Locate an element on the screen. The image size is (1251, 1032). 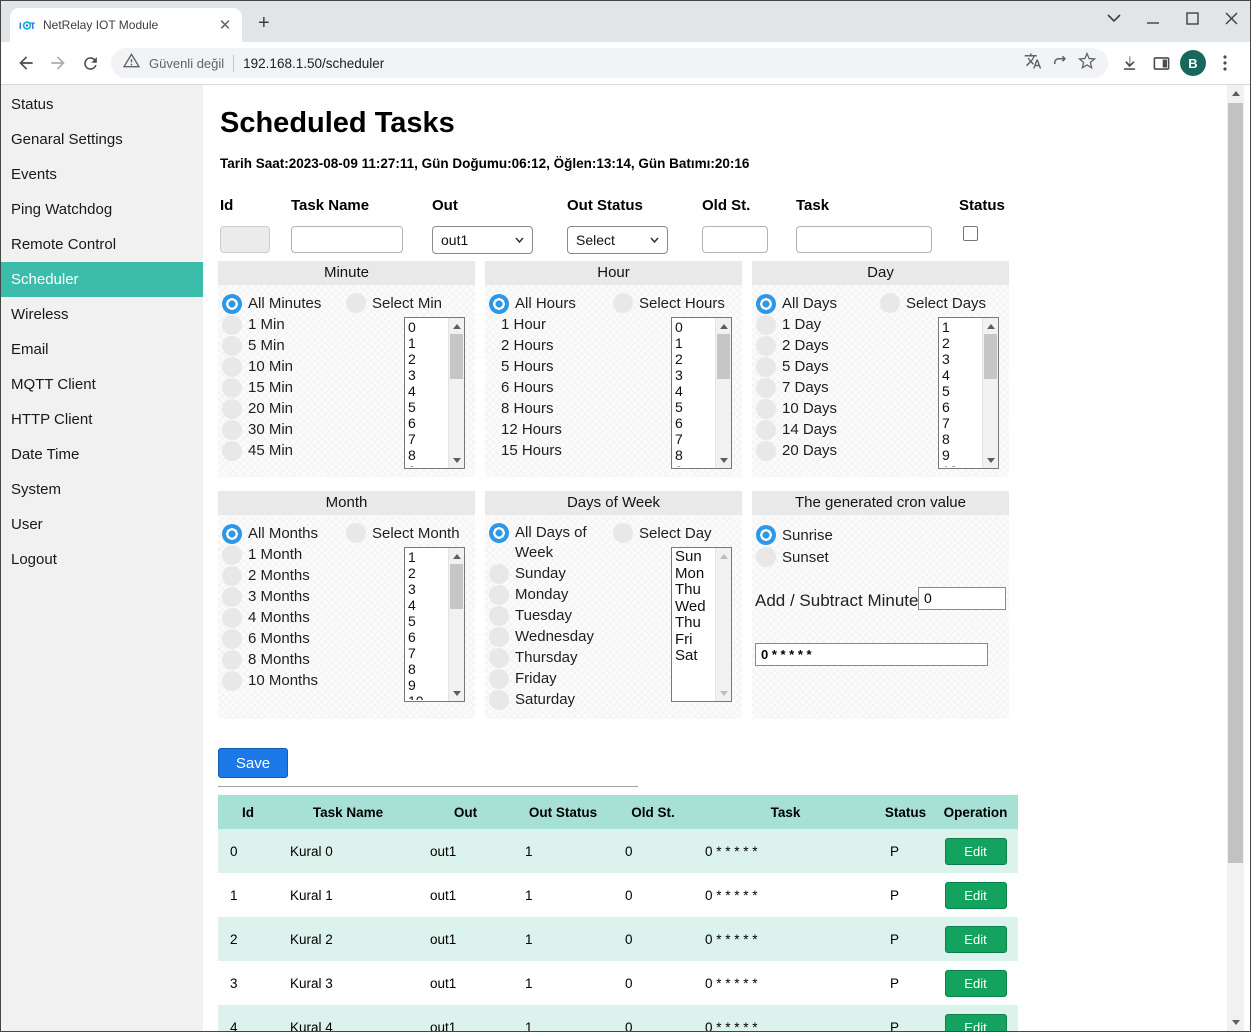
sidebar-item: Events is located at coordinates (34, 174).